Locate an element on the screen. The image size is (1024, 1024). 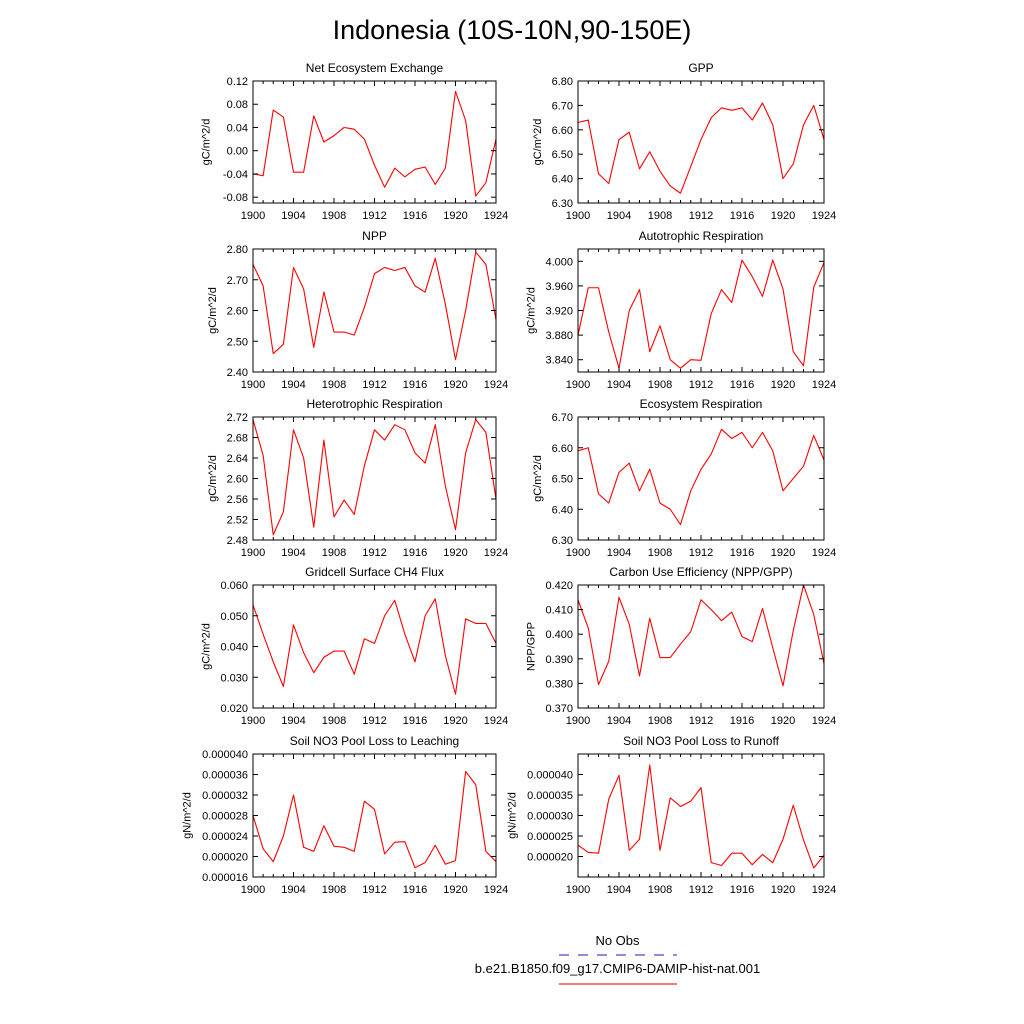
y-axis-label: gN/m^2/d is located at coordinates (188, 815).